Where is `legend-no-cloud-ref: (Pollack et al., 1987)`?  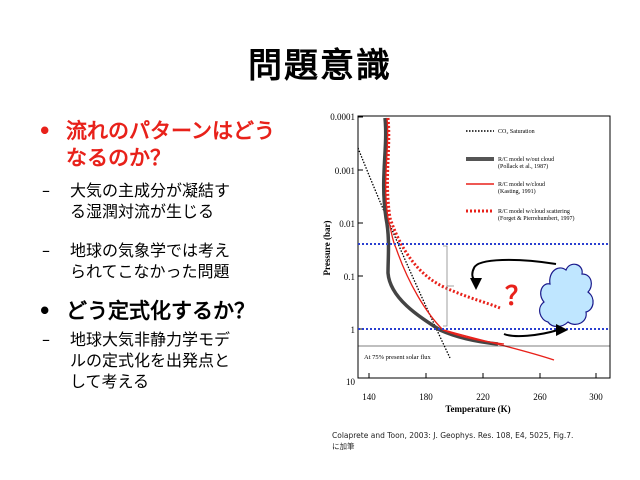
legend-no-cloud-ref: (Pollack et al., 1987) is located at coordinates (523, 166).